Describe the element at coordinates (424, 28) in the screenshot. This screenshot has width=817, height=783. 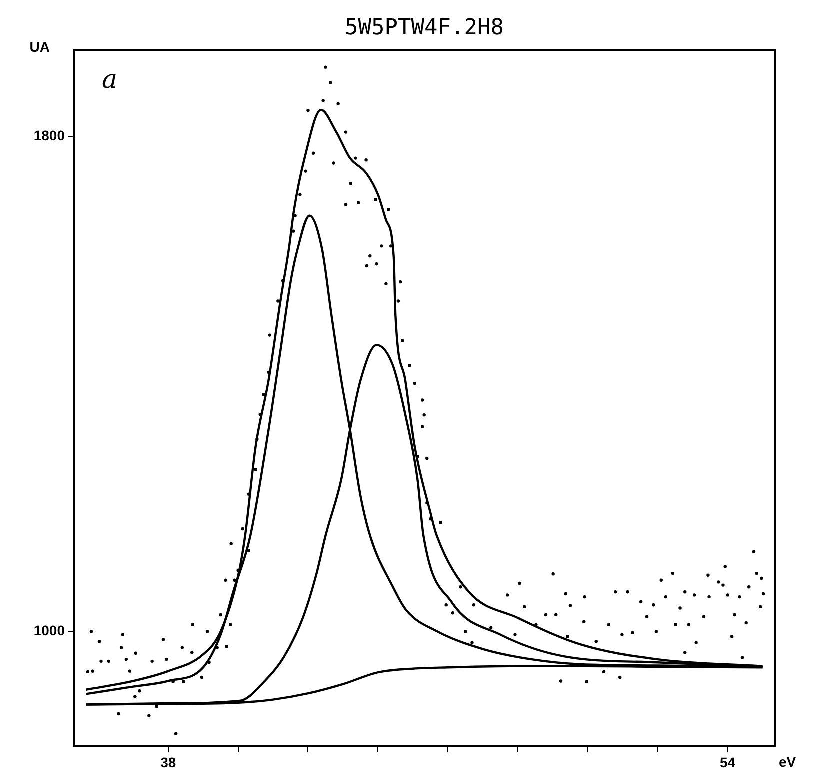
I see `chart-title: 5W5PTW4F.2H8` at that location.